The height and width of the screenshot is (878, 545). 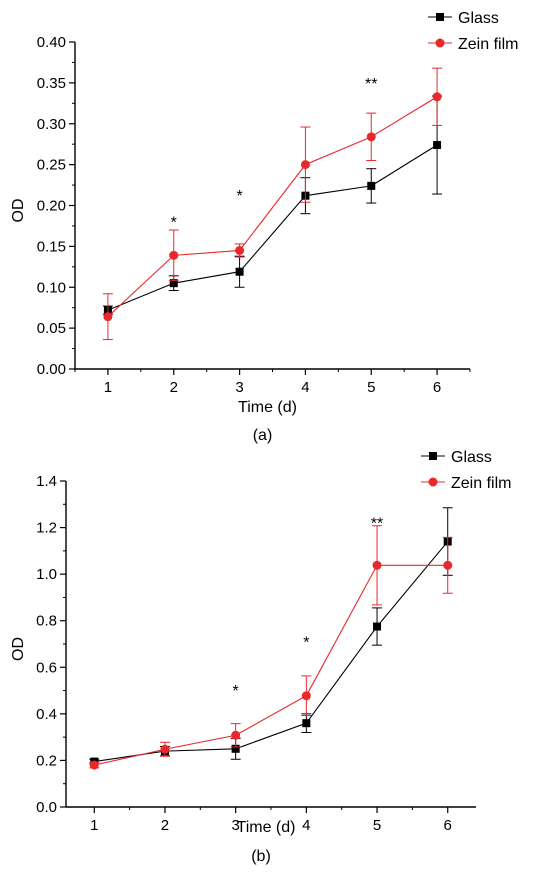 I want to click on panel-label: (a), so click(x=263, y=435).